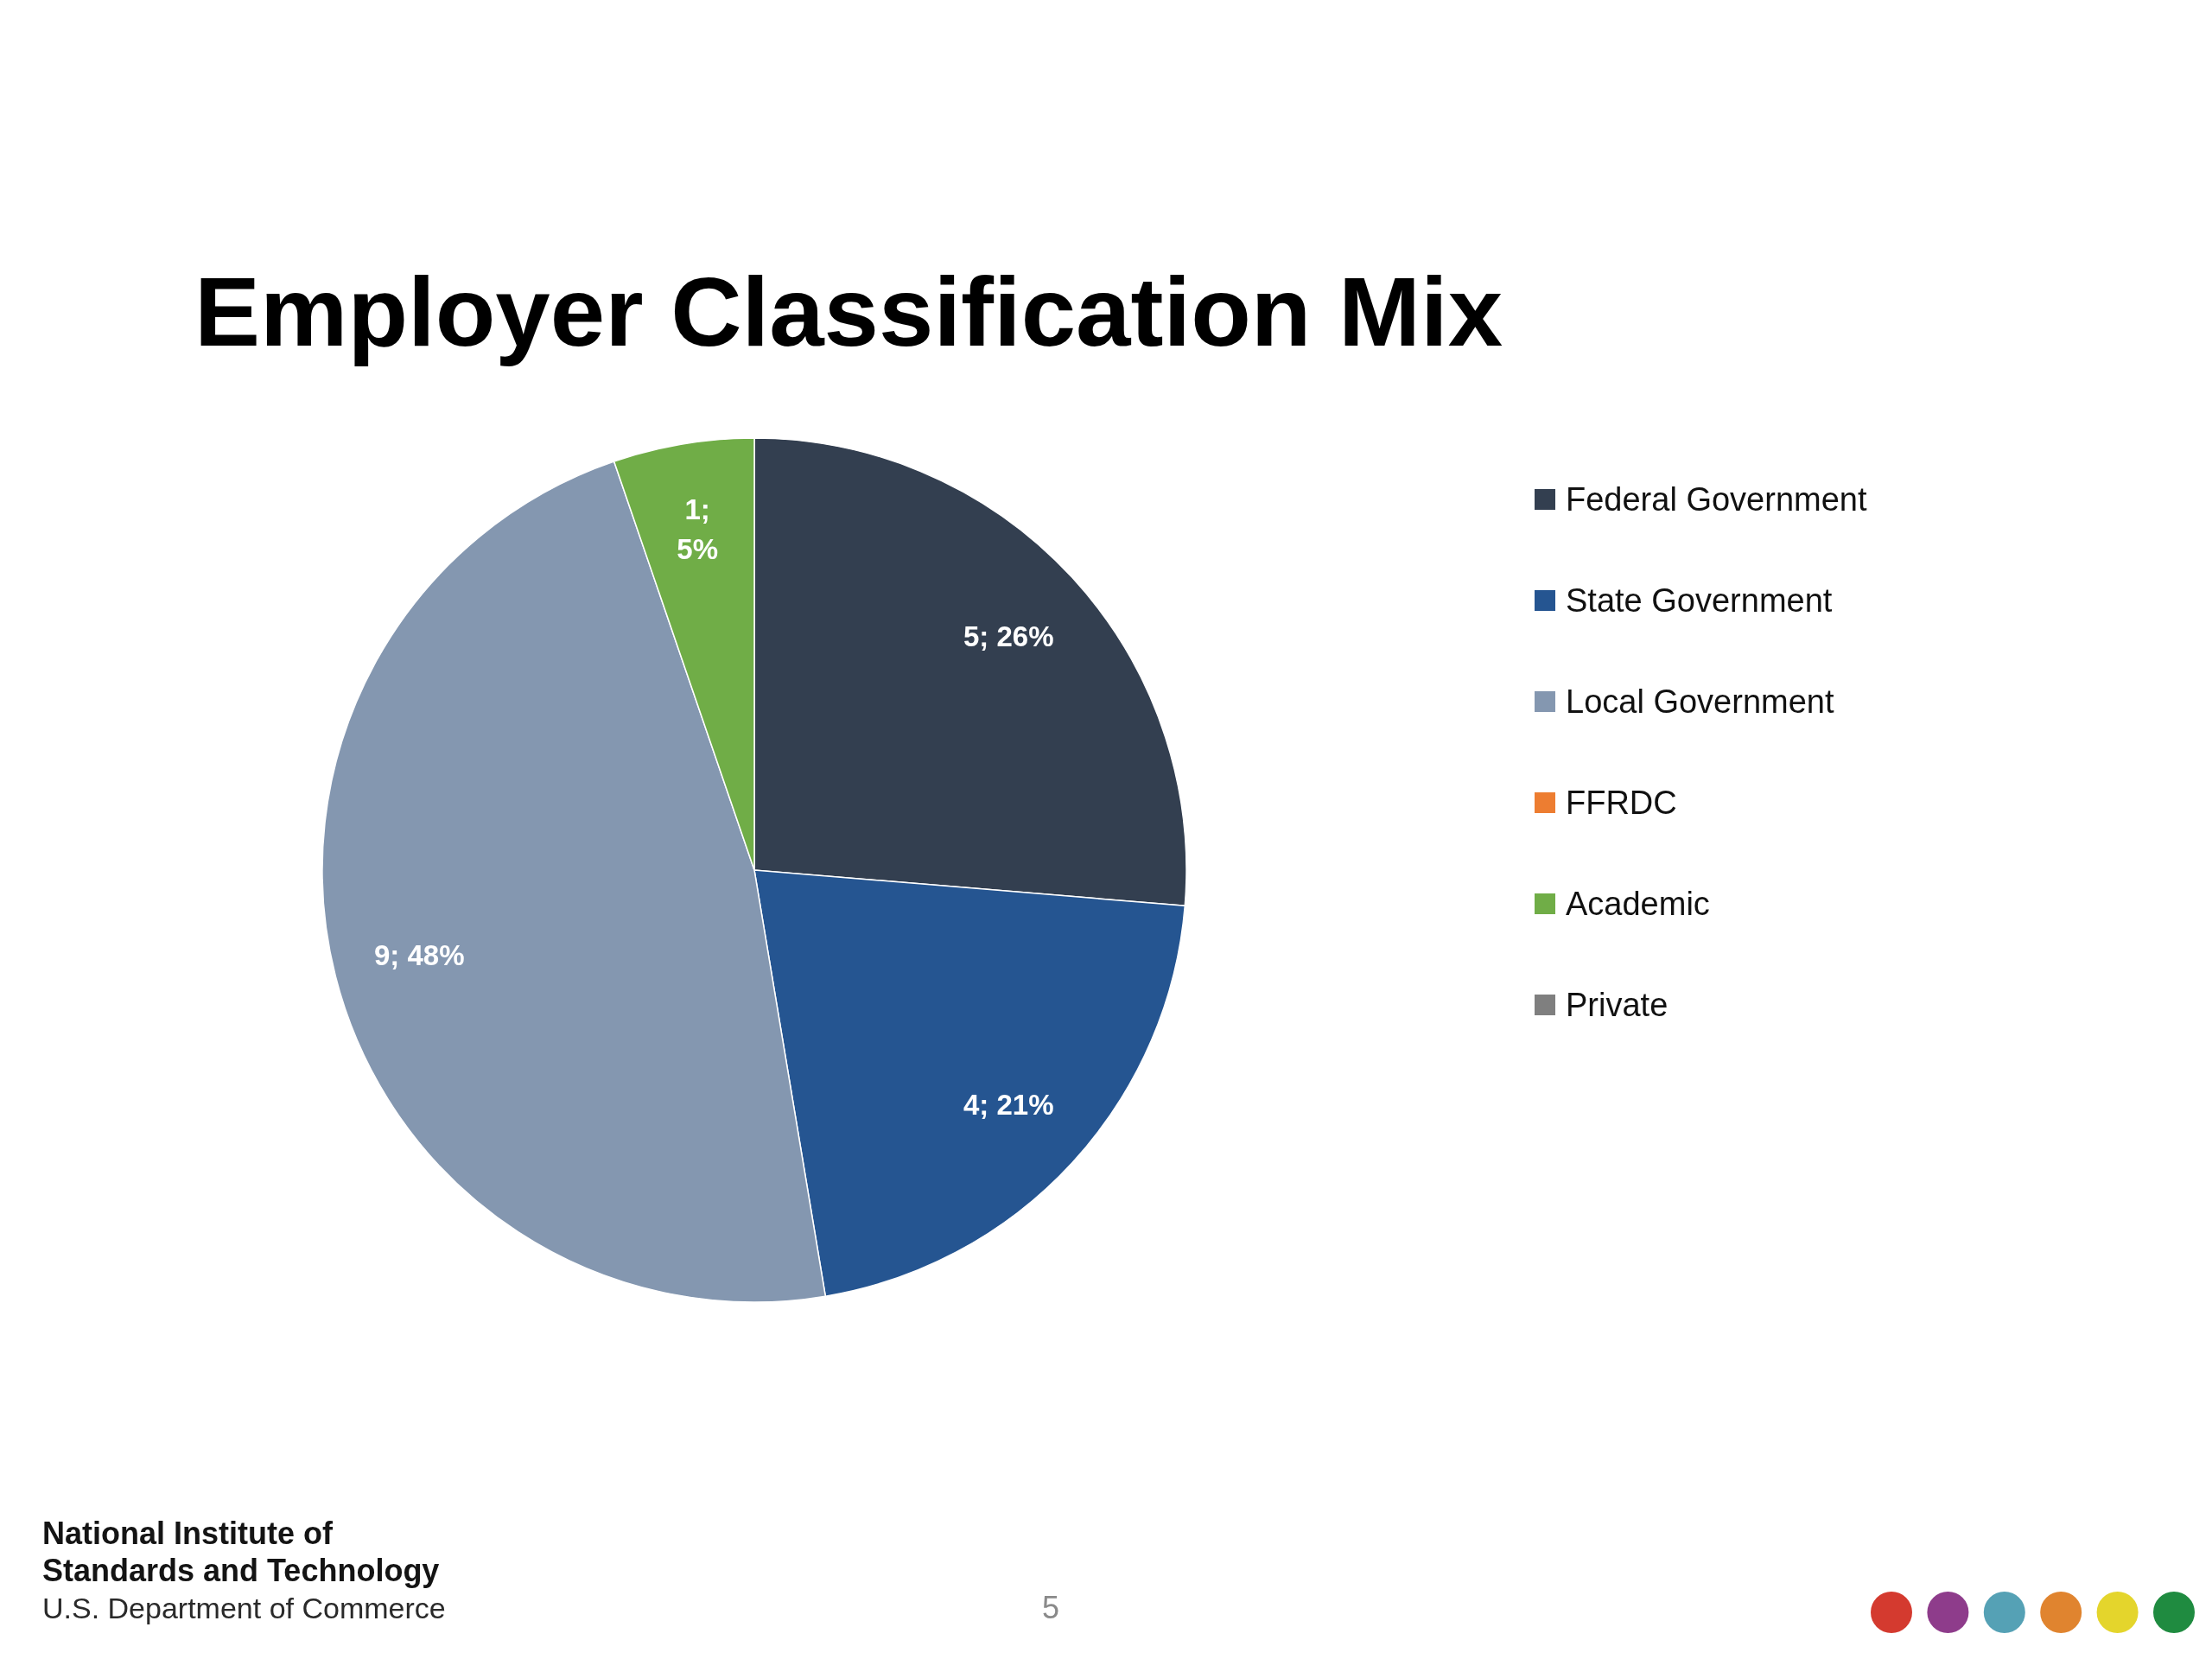  What do you see at coordinates (1699, 600) in the screenshot?
I see `legend-label: State Government` at bounding box center [1699, 600].